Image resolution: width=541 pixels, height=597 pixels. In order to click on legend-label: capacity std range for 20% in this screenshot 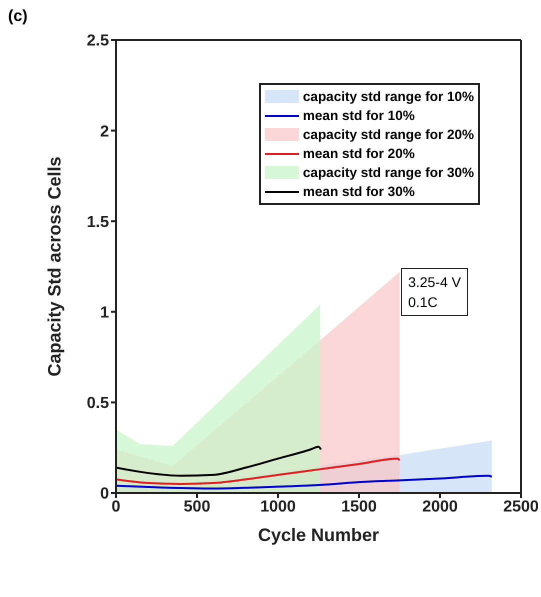, I will do `click(388, 135)`.